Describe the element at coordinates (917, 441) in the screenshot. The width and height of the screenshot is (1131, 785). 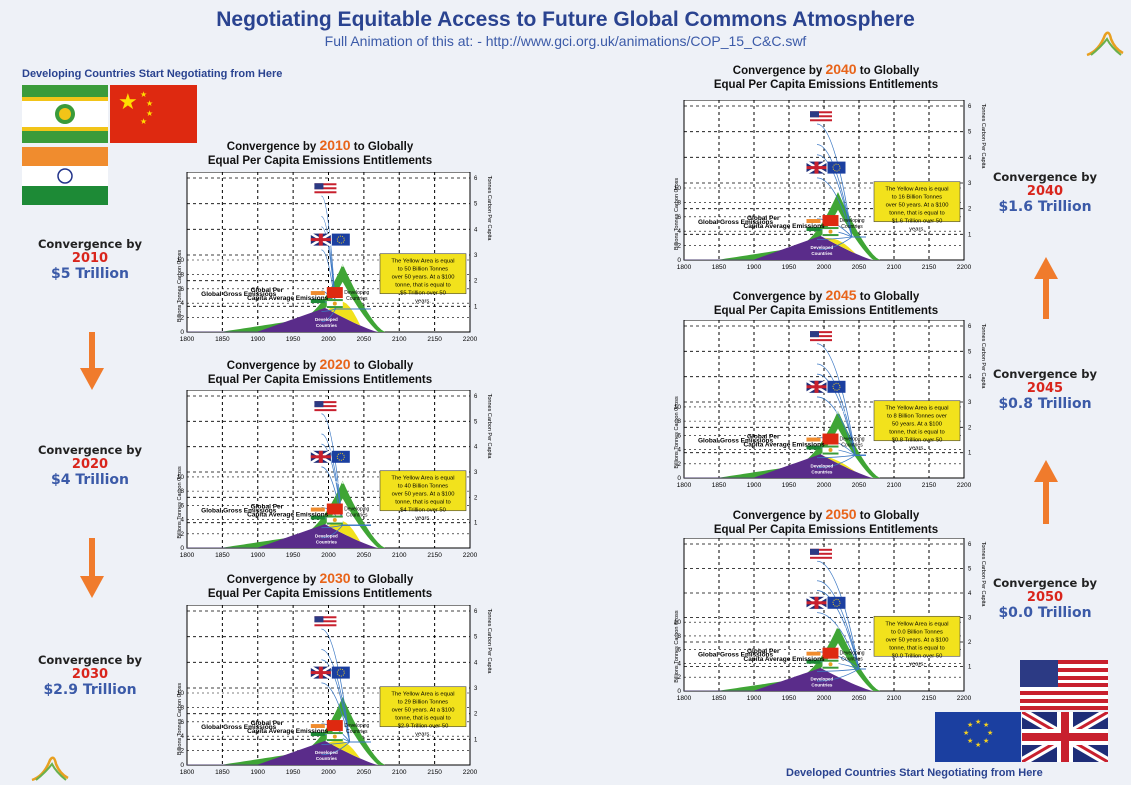
I see `note-line: $0.8 Trillion over 50` at that location.